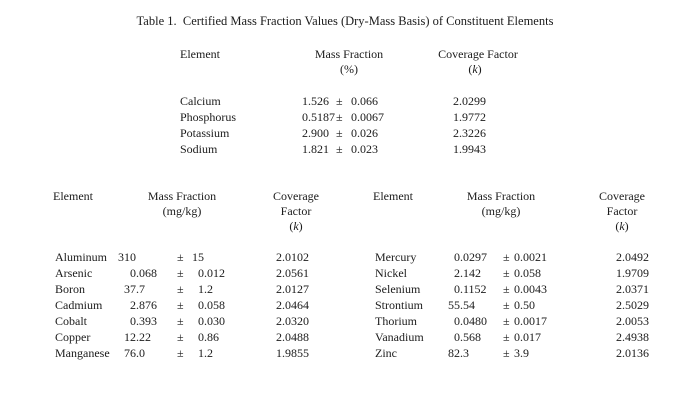 The image size is (690, 401). I want to click on table-row: Vanadium 0.568 ± 0.017 2.4938, so click(345, 338).